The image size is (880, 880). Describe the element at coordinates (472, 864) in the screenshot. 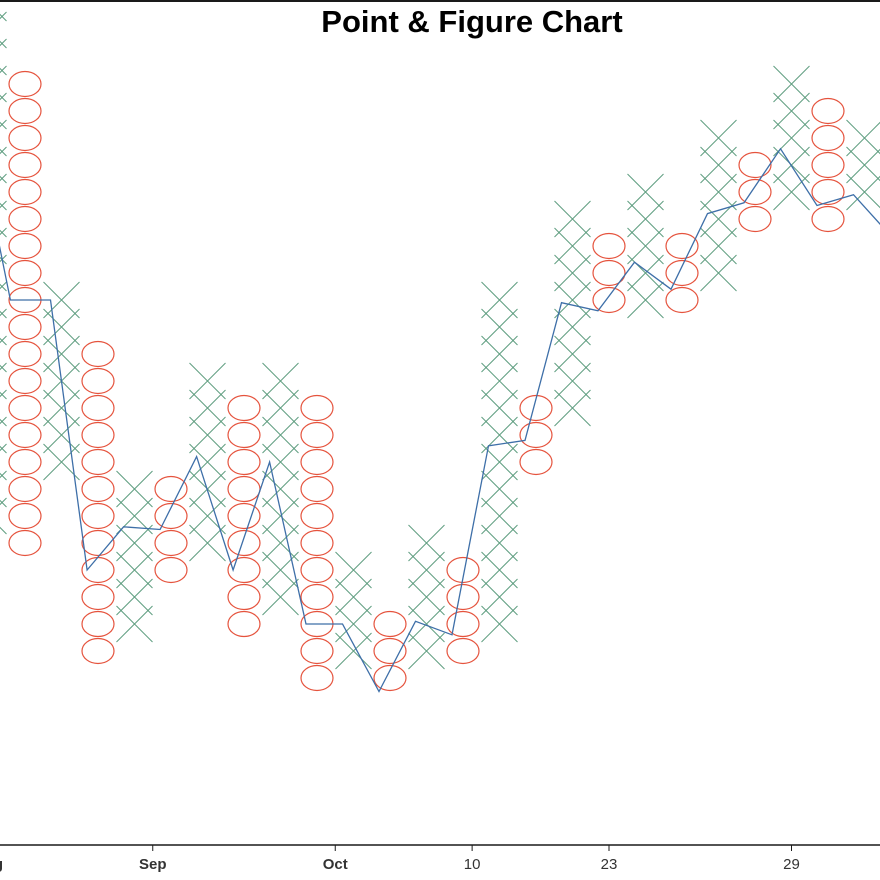

I see `x-tick-label: 10` at that location.